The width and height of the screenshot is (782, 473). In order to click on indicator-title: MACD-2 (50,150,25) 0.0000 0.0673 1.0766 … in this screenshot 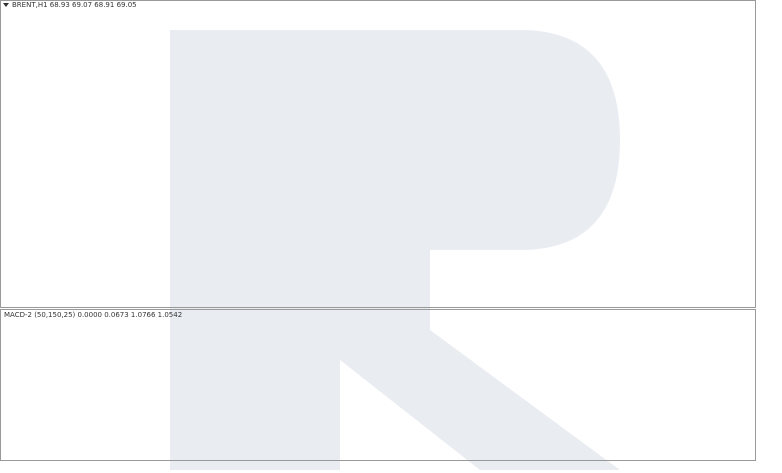, I will do `click(93, 315)`.